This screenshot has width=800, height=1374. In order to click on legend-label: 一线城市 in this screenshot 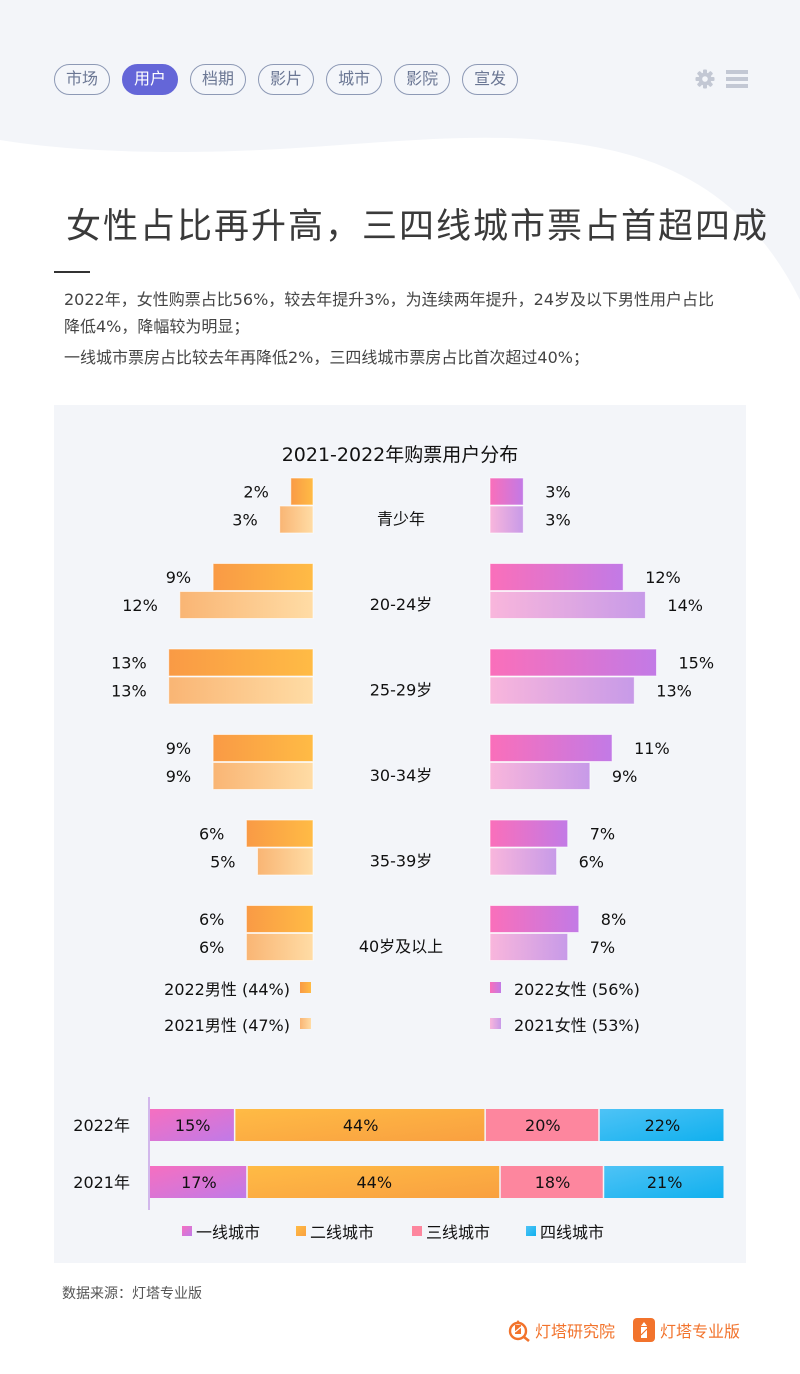, I will do `click(228, 1232)`.